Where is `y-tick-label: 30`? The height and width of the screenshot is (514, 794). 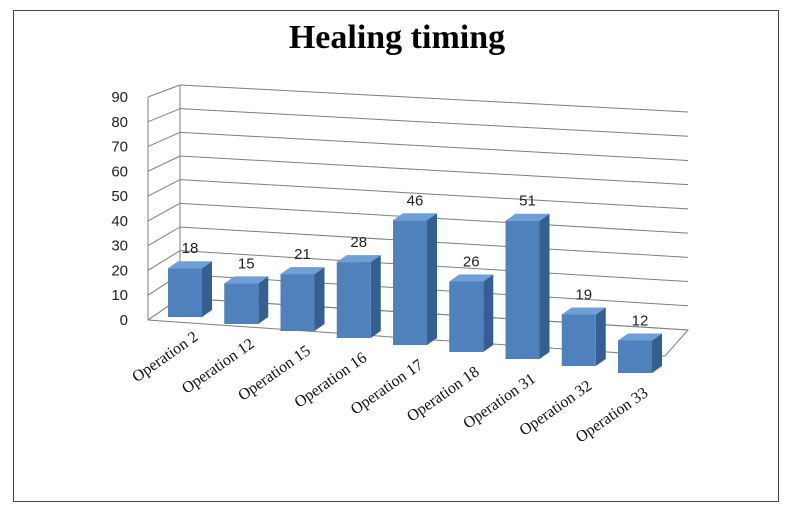
y-tick-label: 30 is located at coordinates (119, 246).